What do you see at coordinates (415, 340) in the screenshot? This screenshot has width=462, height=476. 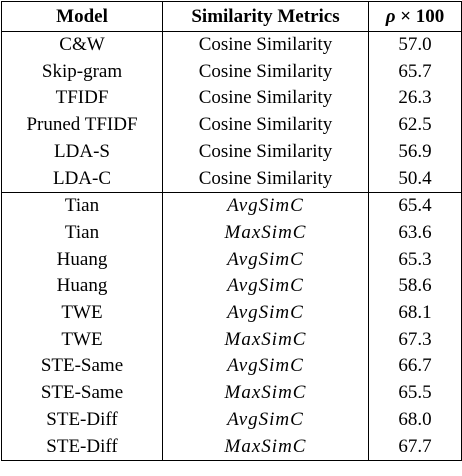 I see `cell-rho: 67.3` at bounding box center [415, 340].